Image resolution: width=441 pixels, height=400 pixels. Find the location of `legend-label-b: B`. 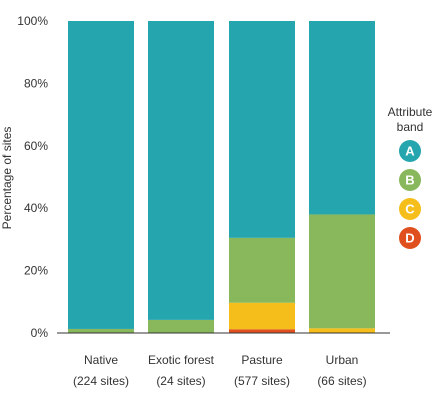

legend-label-b: B is located at coordinates (409, 180).